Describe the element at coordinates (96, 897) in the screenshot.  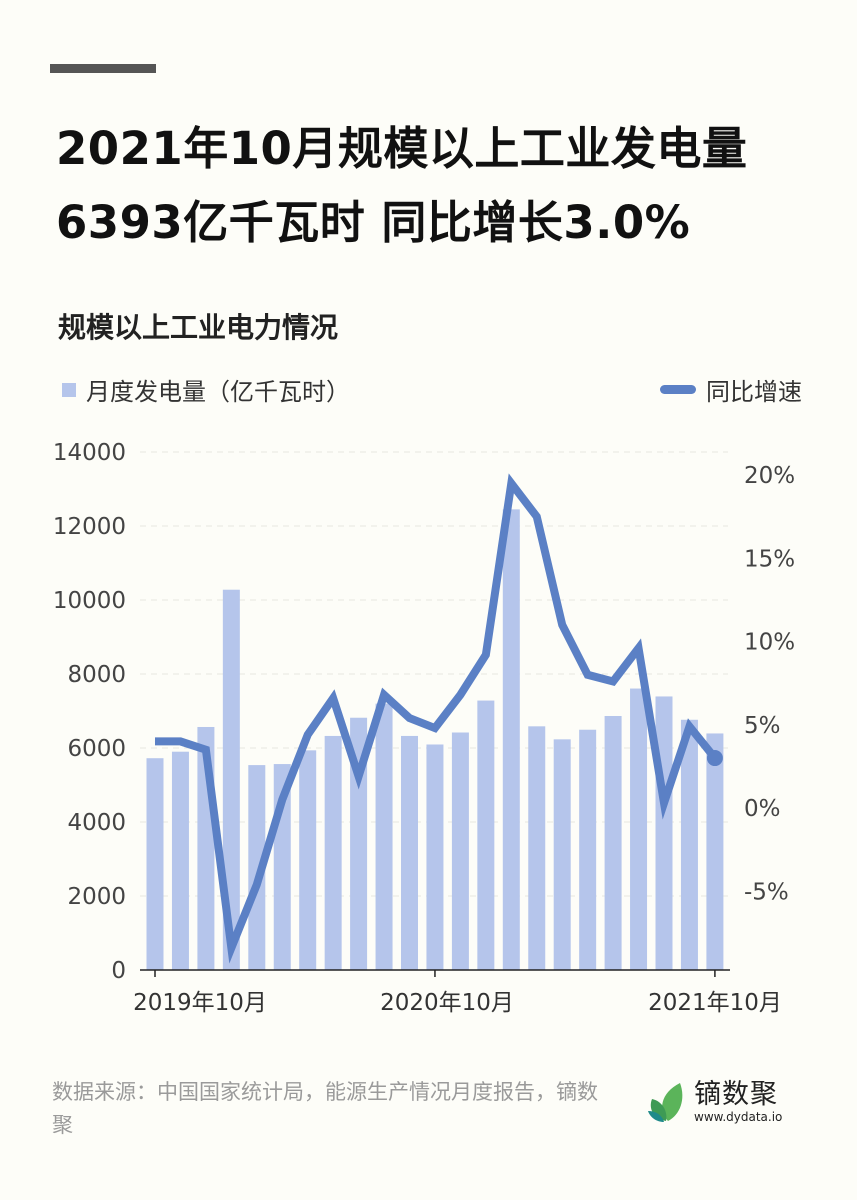
I see `left-axis-tick-label: 2000` at that location.